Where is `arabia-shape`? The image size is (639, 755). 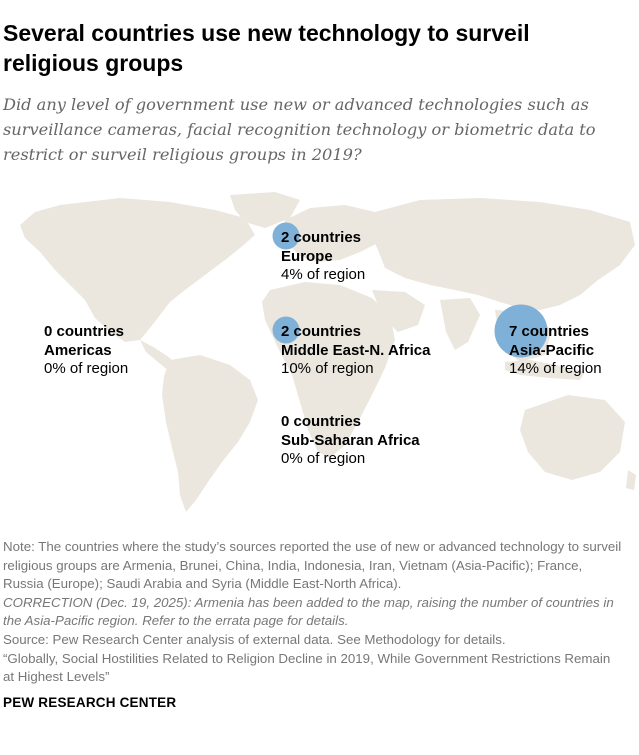 arabia-shape is located at coordinates (398, 311).